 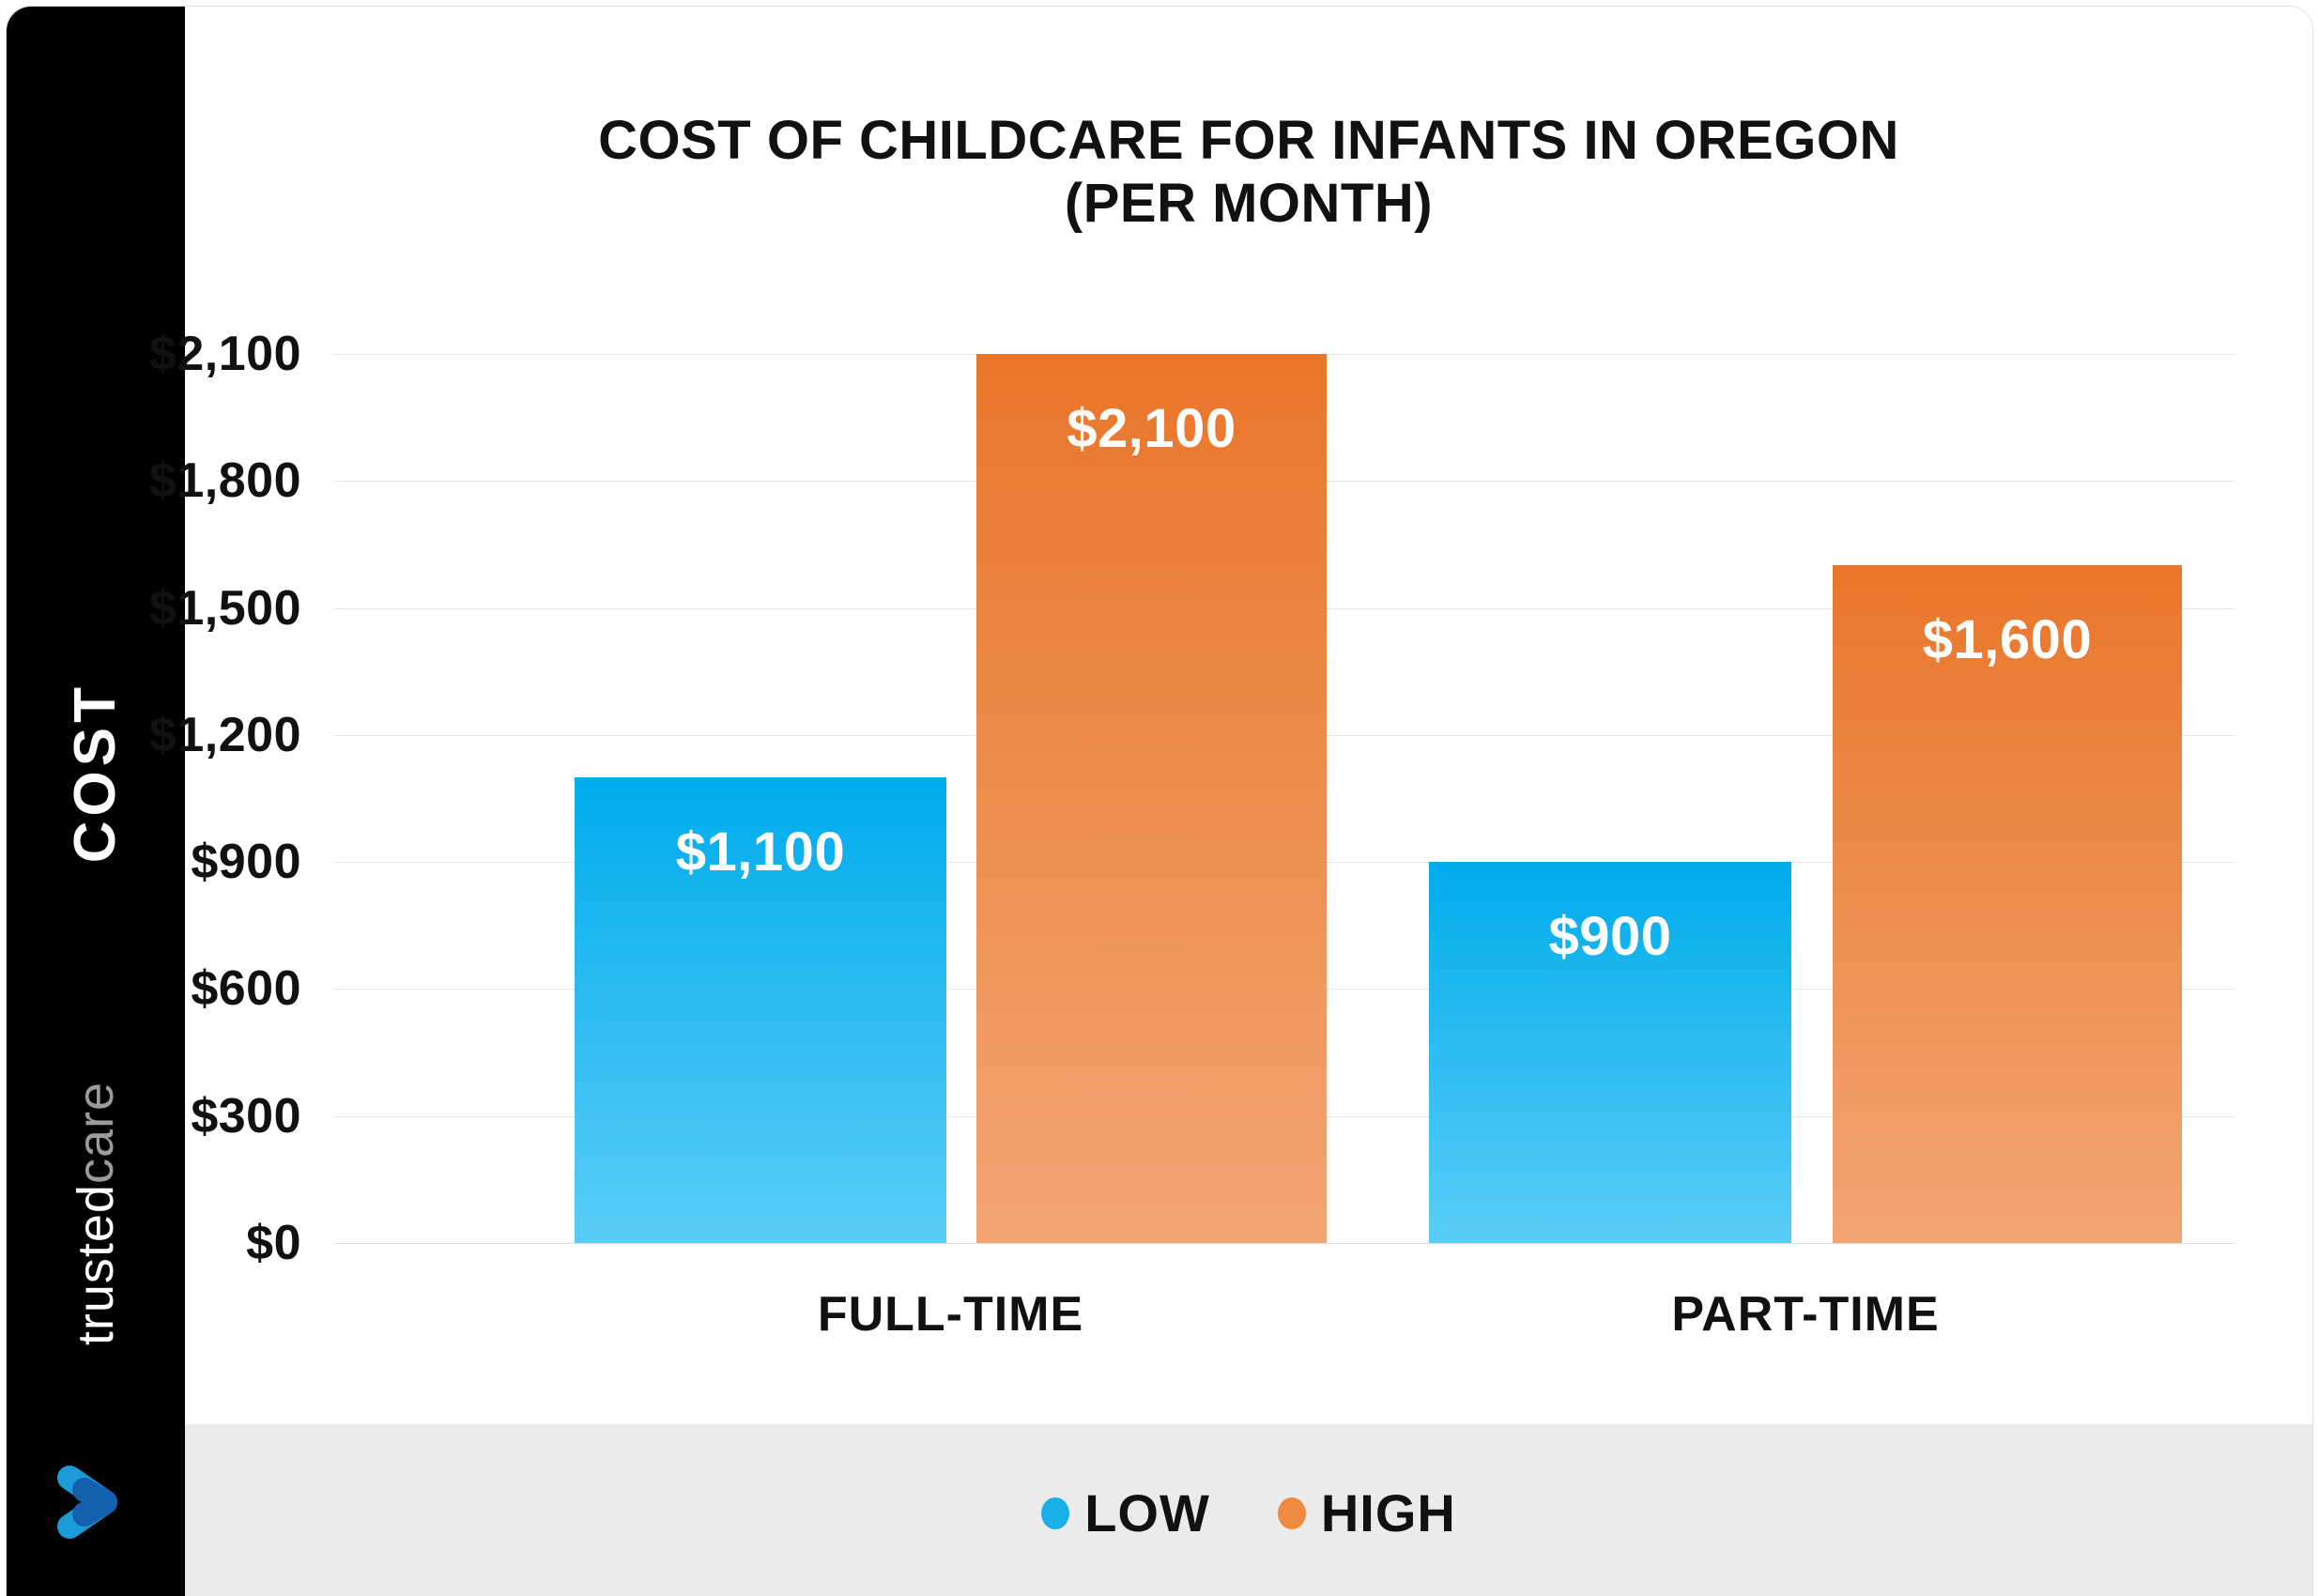 I want to click on sidebar-brand-wordmark: trustedcare, so click(x=96, y=1214).